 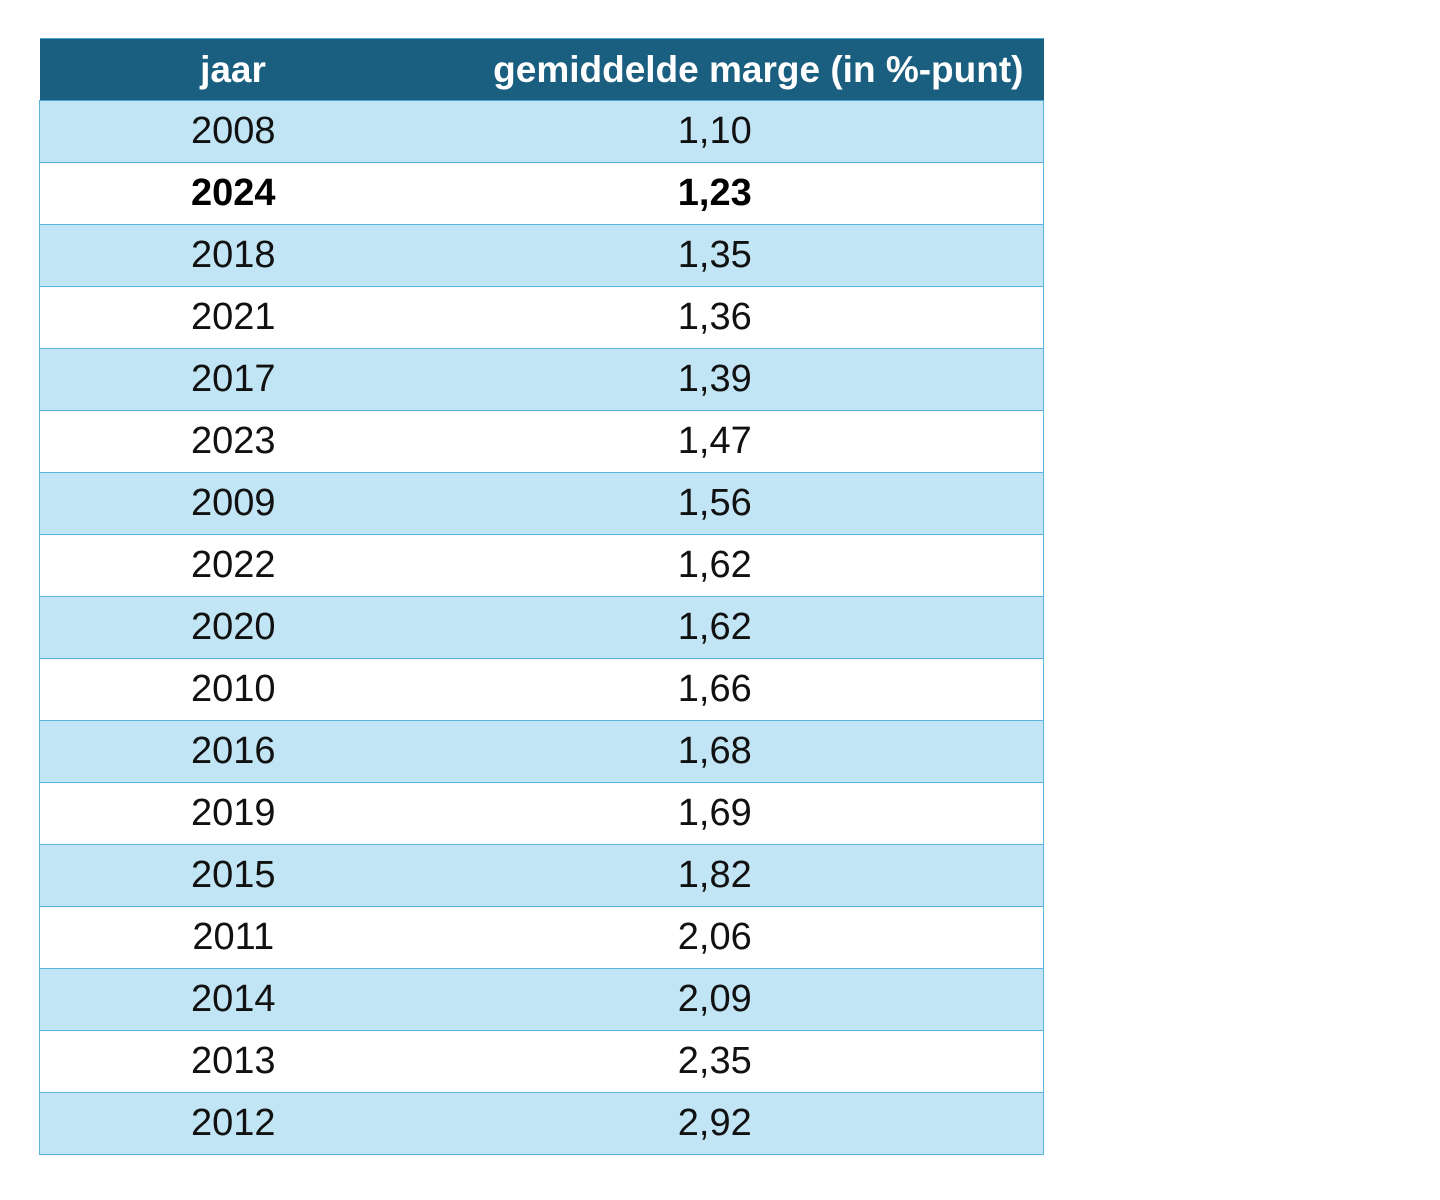 I want to click on margin-cell: 1,36, so click(x=735, y=317).